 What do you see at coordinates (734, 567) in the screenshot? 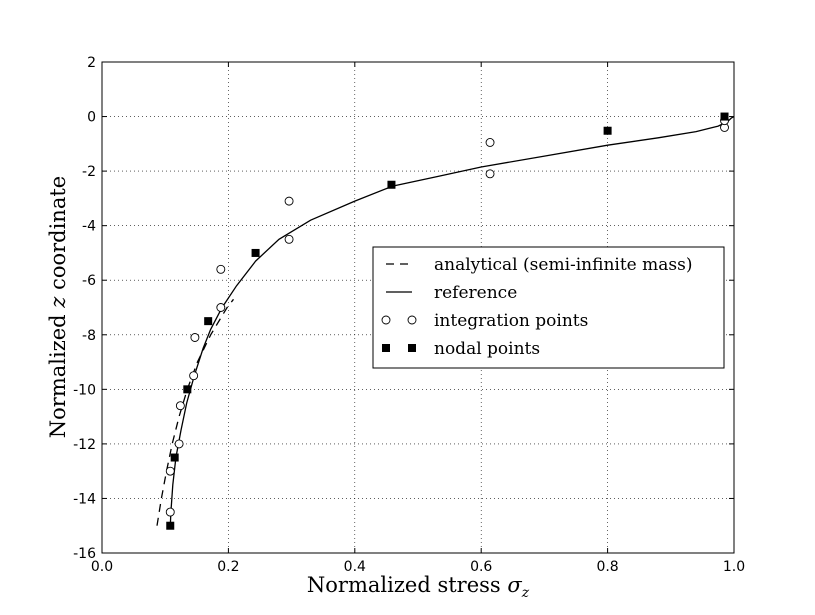
I see `x-tick-label: 1.0` at bounding box center [734, 567].